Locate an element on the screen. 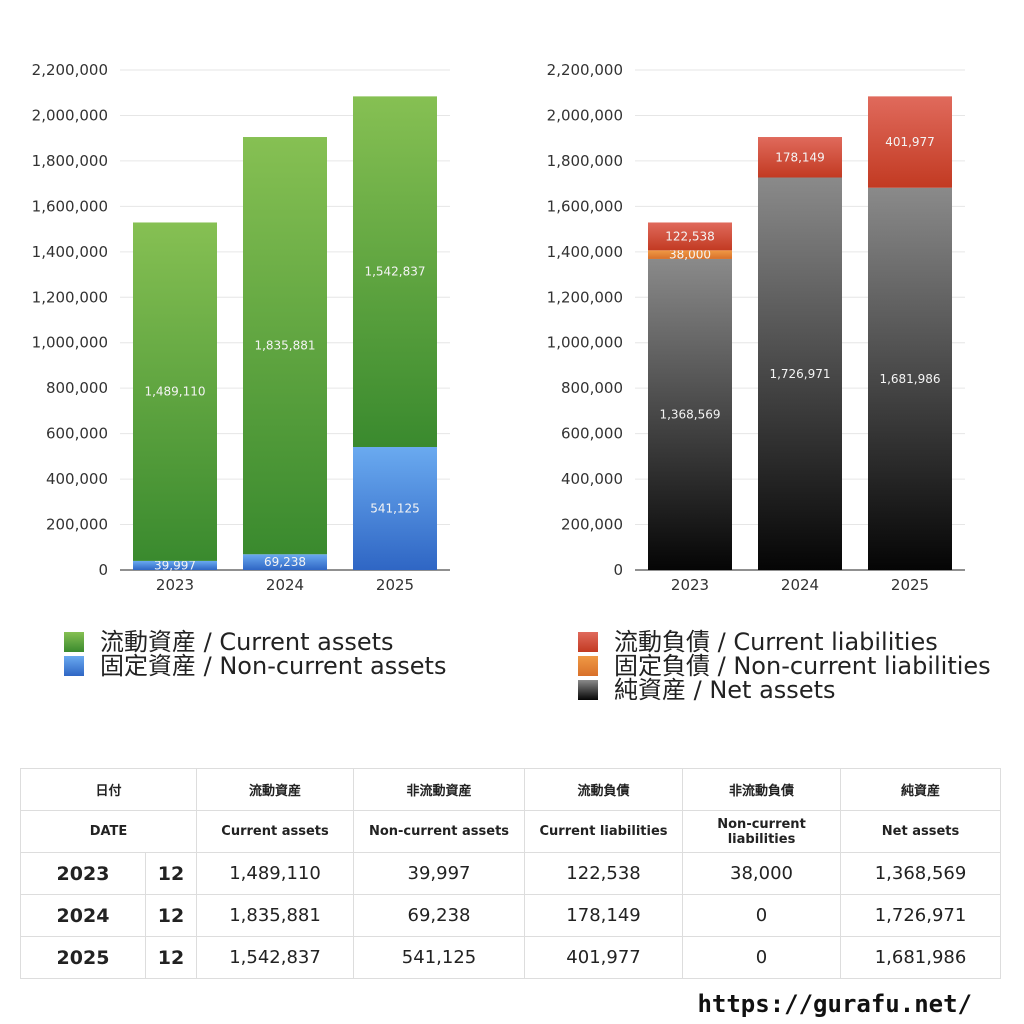 This screenshot has width=1024, height=1024. data-label: 1,368,569 is located at coordinates (689, 414).